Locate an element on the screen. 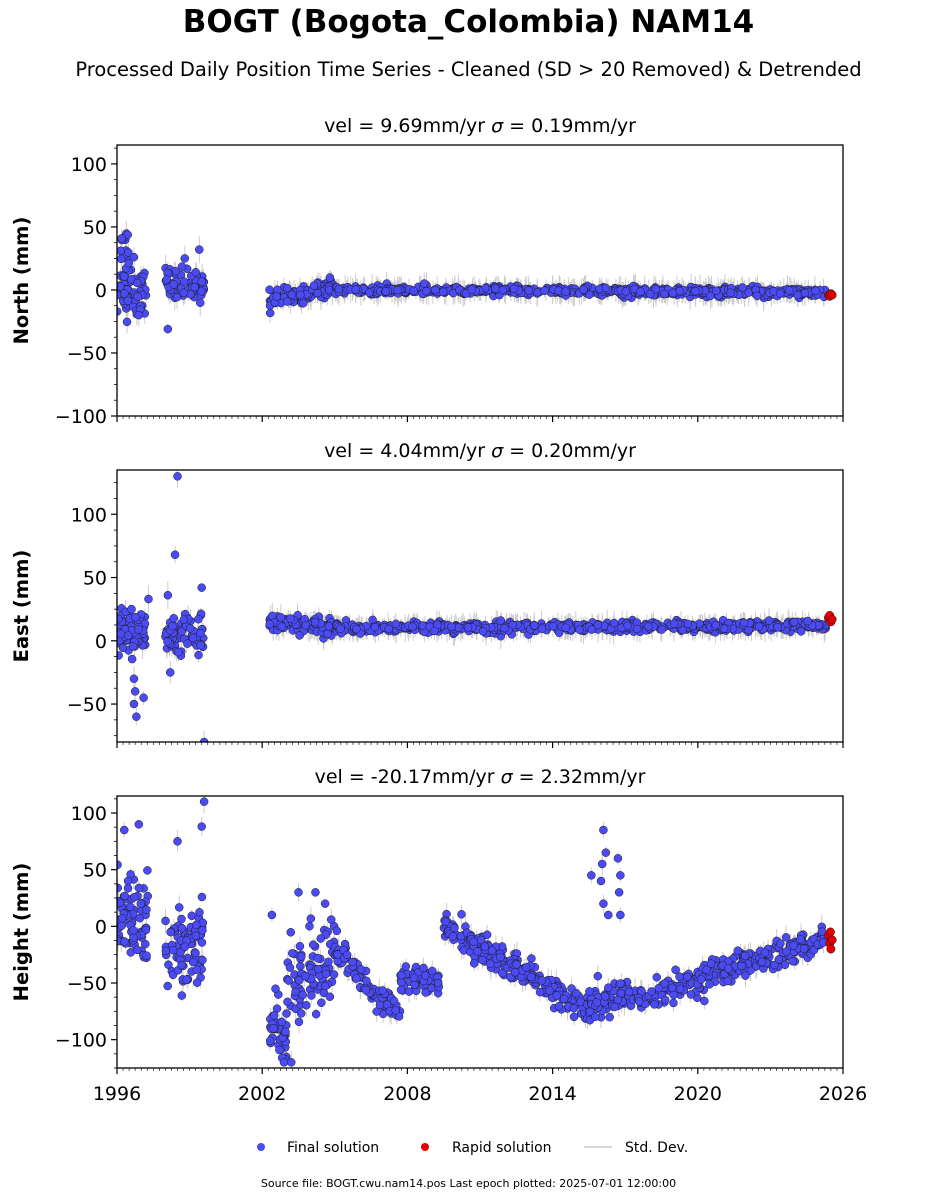 The width and height of the screenshot is (937, 1200). data-north is located at coordinates (477, 278).